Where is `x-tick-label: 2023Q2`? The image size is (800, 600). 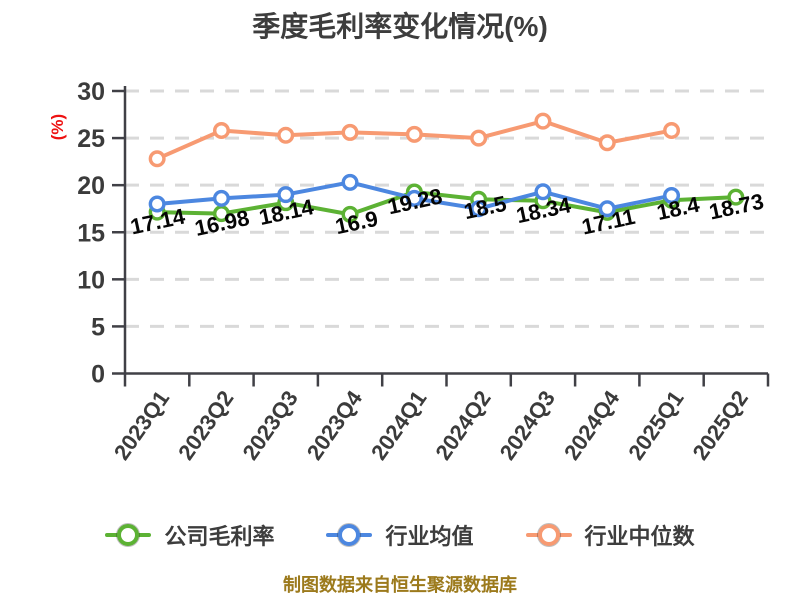 x-tick-label: 2023Q2 is located at coordinates (205, 425).